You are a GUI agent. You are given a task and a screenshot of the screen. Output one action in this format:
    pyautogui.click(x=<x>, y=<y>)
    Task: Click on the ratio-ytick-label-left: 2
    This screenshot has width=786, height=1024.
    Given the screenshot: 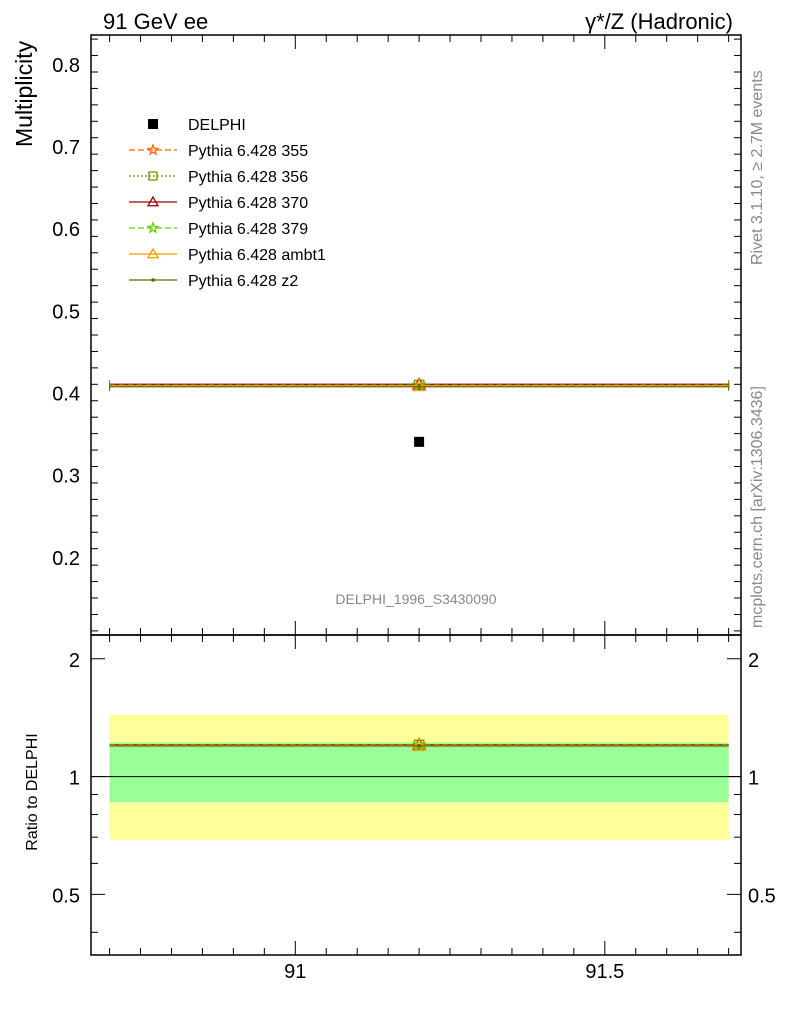 What is the action you would take?
    pyautogui.click(x=74, y=661)
    